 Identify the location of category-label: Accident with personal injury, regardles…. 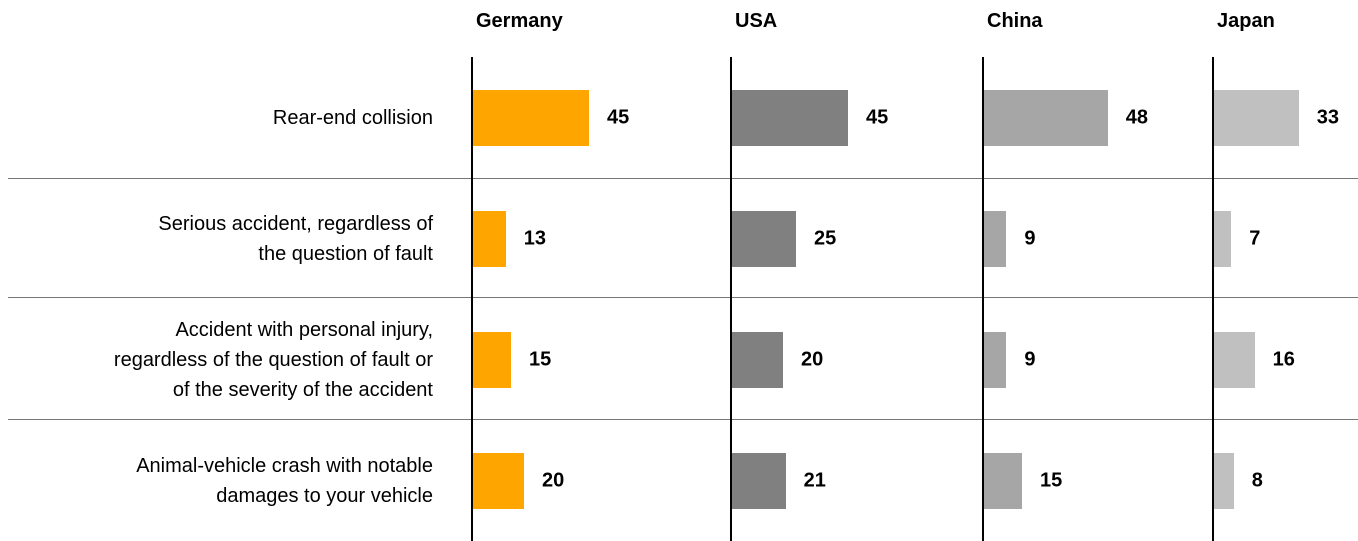
(273, 360).